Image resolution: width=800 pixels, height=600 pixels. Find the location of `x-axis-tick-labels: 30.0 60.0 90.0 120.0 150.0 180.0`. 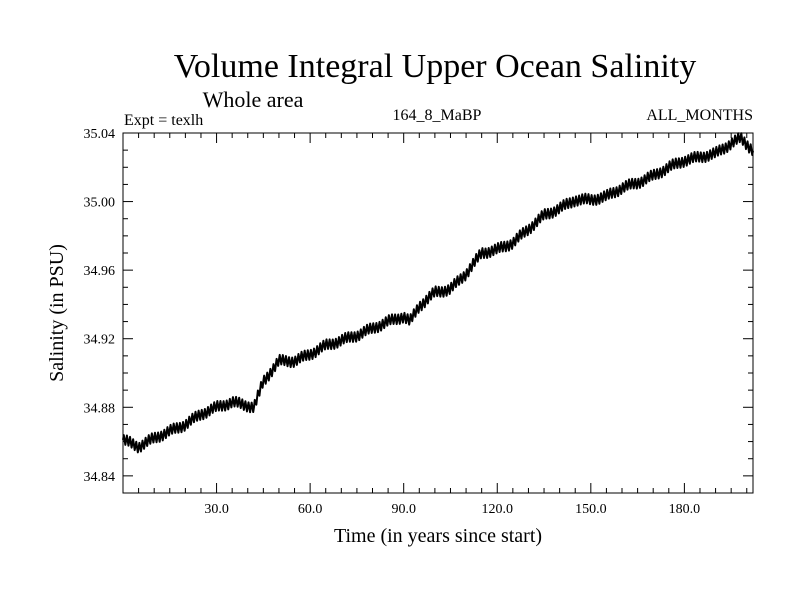

x-axis-tick-labels: 30.0 60.0 90.0 120.0 150.0 180.0 is located at coordinates (452, 509).